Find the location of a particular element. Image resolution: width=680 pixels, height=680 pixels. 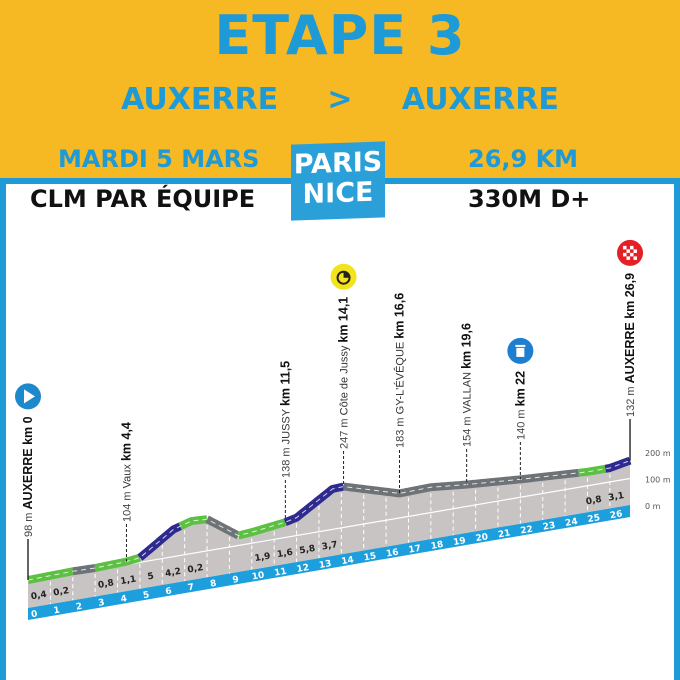

gradient-label: 3,7 is located at coordinates (329, 546).